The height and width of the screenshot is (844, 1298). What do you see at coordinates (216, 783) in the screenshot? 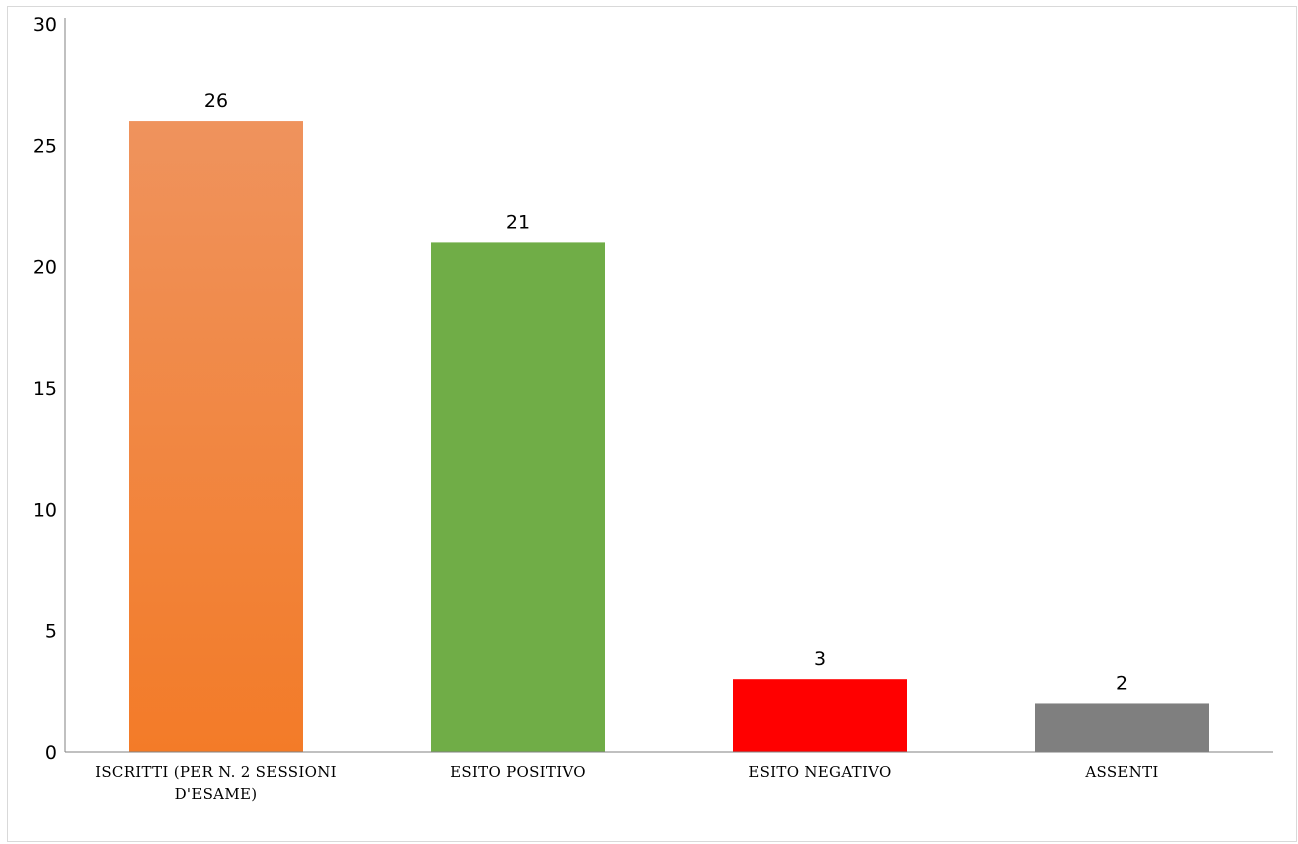
I see `category-label: ISCRITTI (PER N. 2 SESSIONI D'ESAME)` at bounding box center [216, 783].